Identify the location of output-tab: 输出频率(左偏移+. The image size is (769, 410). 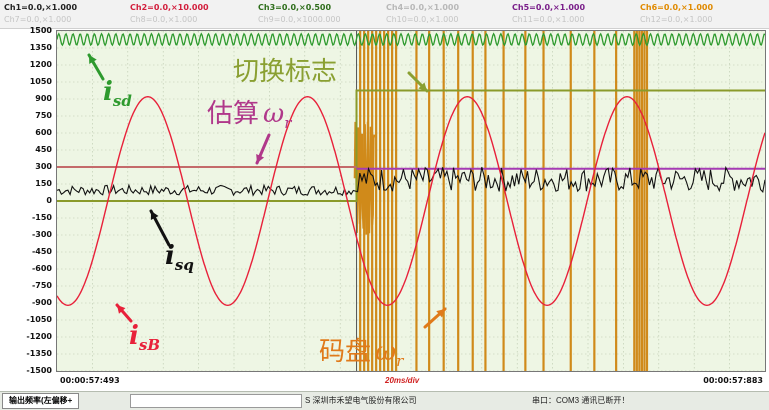
(41, 401).